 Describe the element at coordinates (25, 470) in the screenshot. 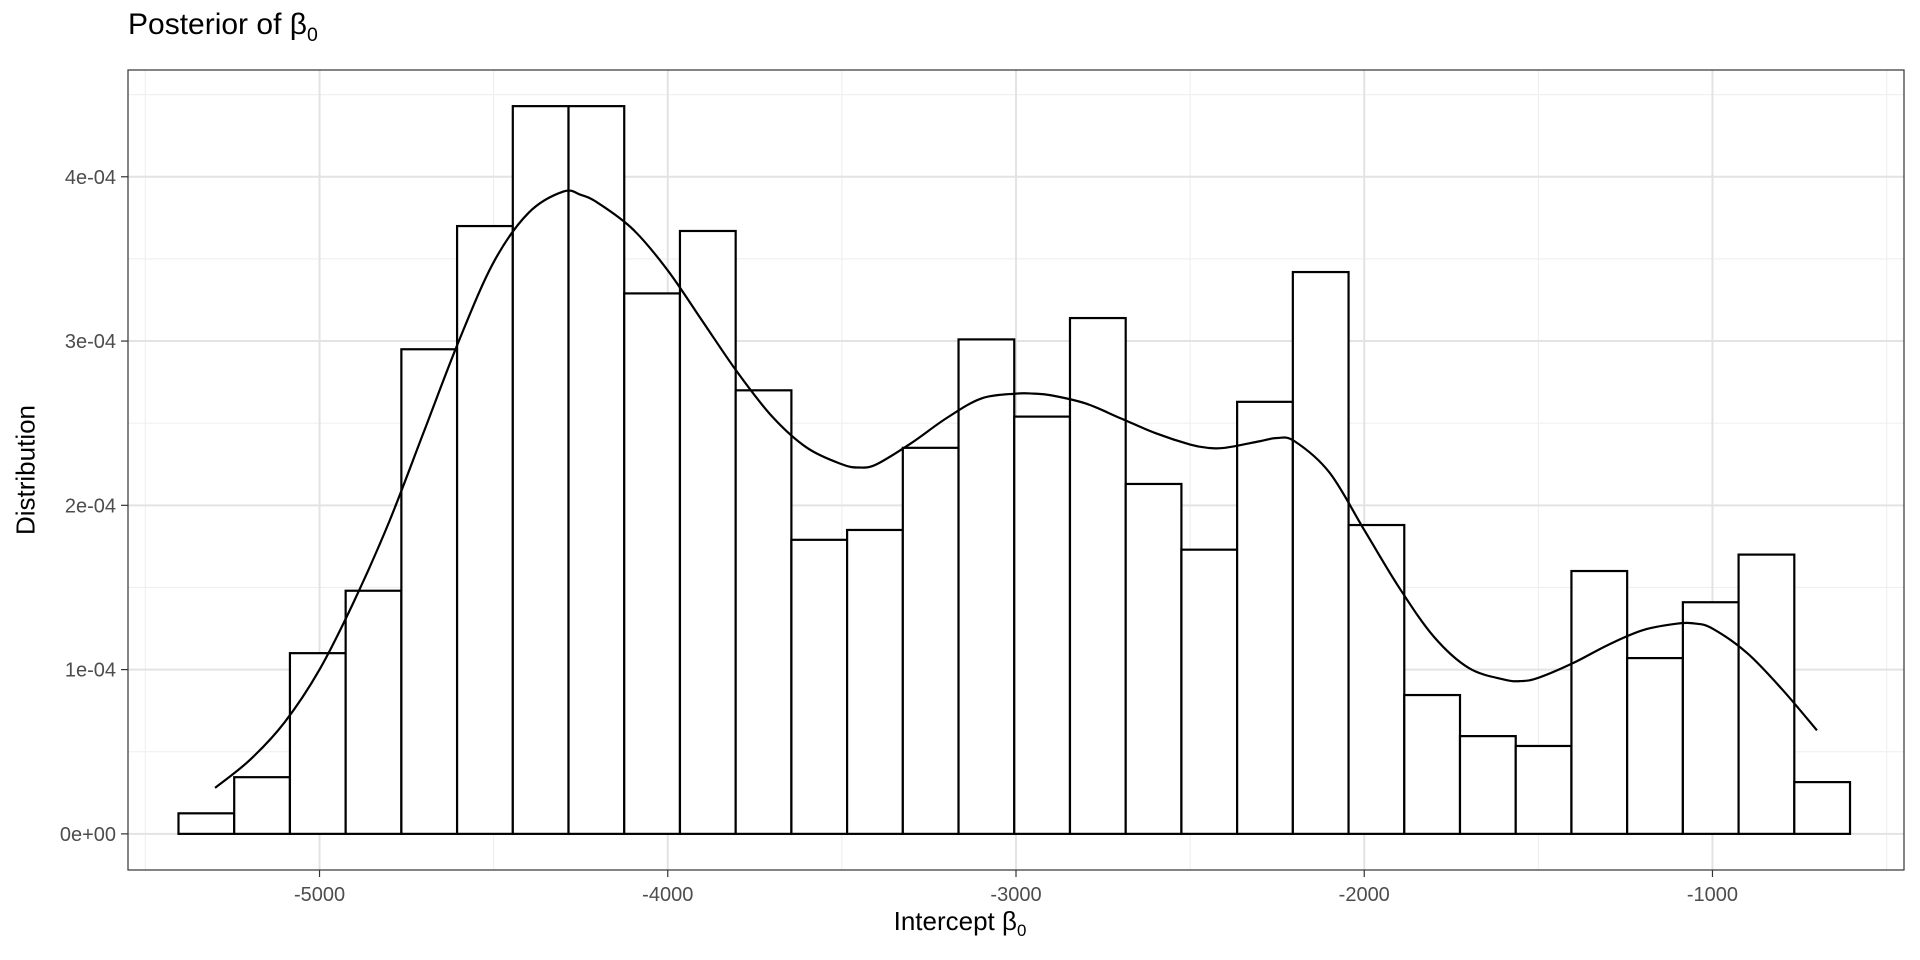

I see `y-axis-label: Distribution` at that location.